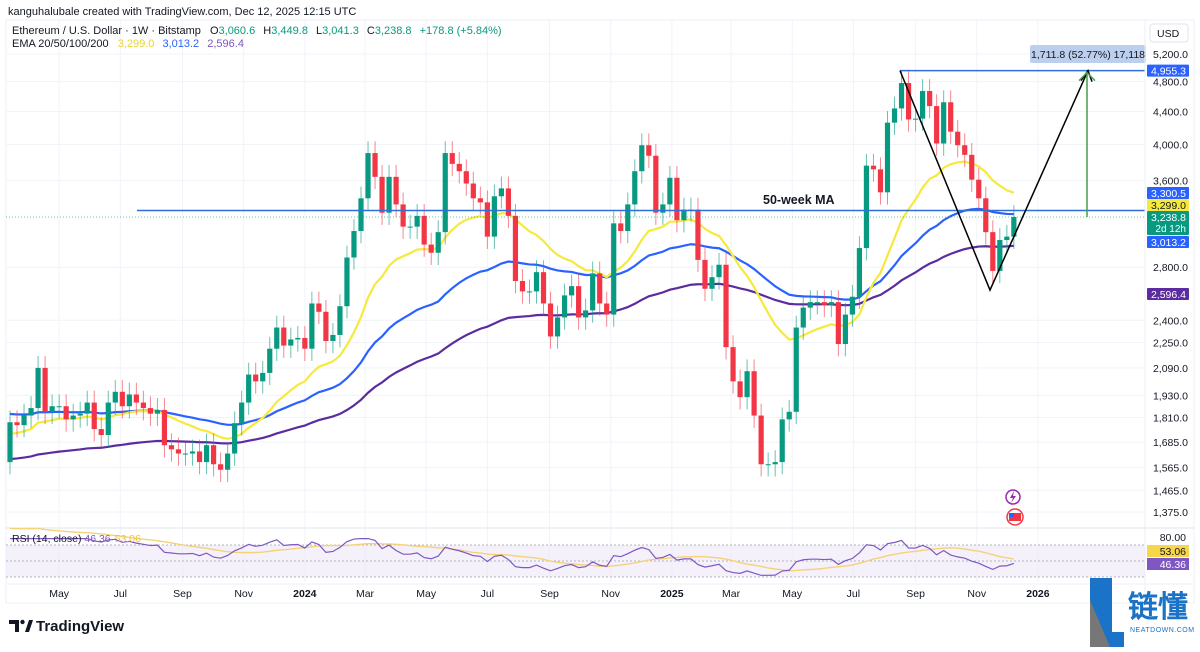 Image resolution: width=1200 pixels, height=652 pixels. What do you see at coordinates (1168, 206) in the screenshot?
I see `ema20-price-tag: 3,299.0` at bounding box center [1168, 206].